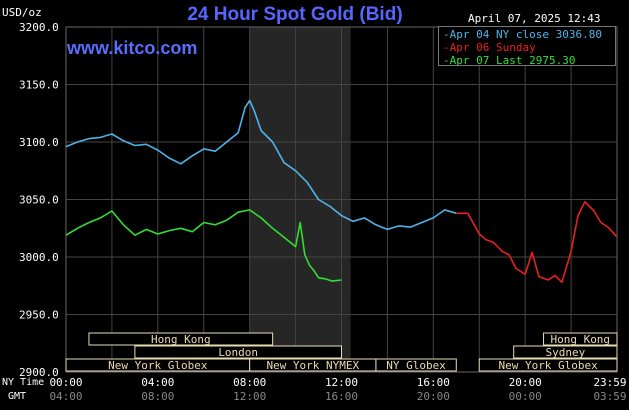 The width and height of the screenshot is (629, 410). What do you see at coordinates (489, 47) in the screenshot?
I see `legend-item-apr06: -Apr 06 Sunday` at bounding box center [489, 47].